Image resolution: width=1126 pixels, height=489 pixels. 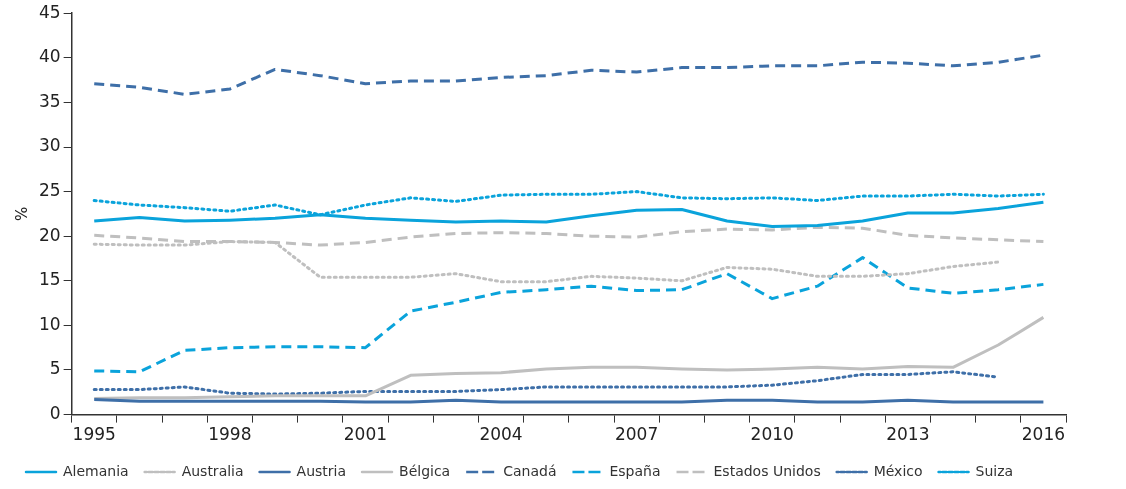 What do you see at coordinates (49, 234) in the screenshot?
I see `y-tick-label: 20` at bounding box center [49, 234].